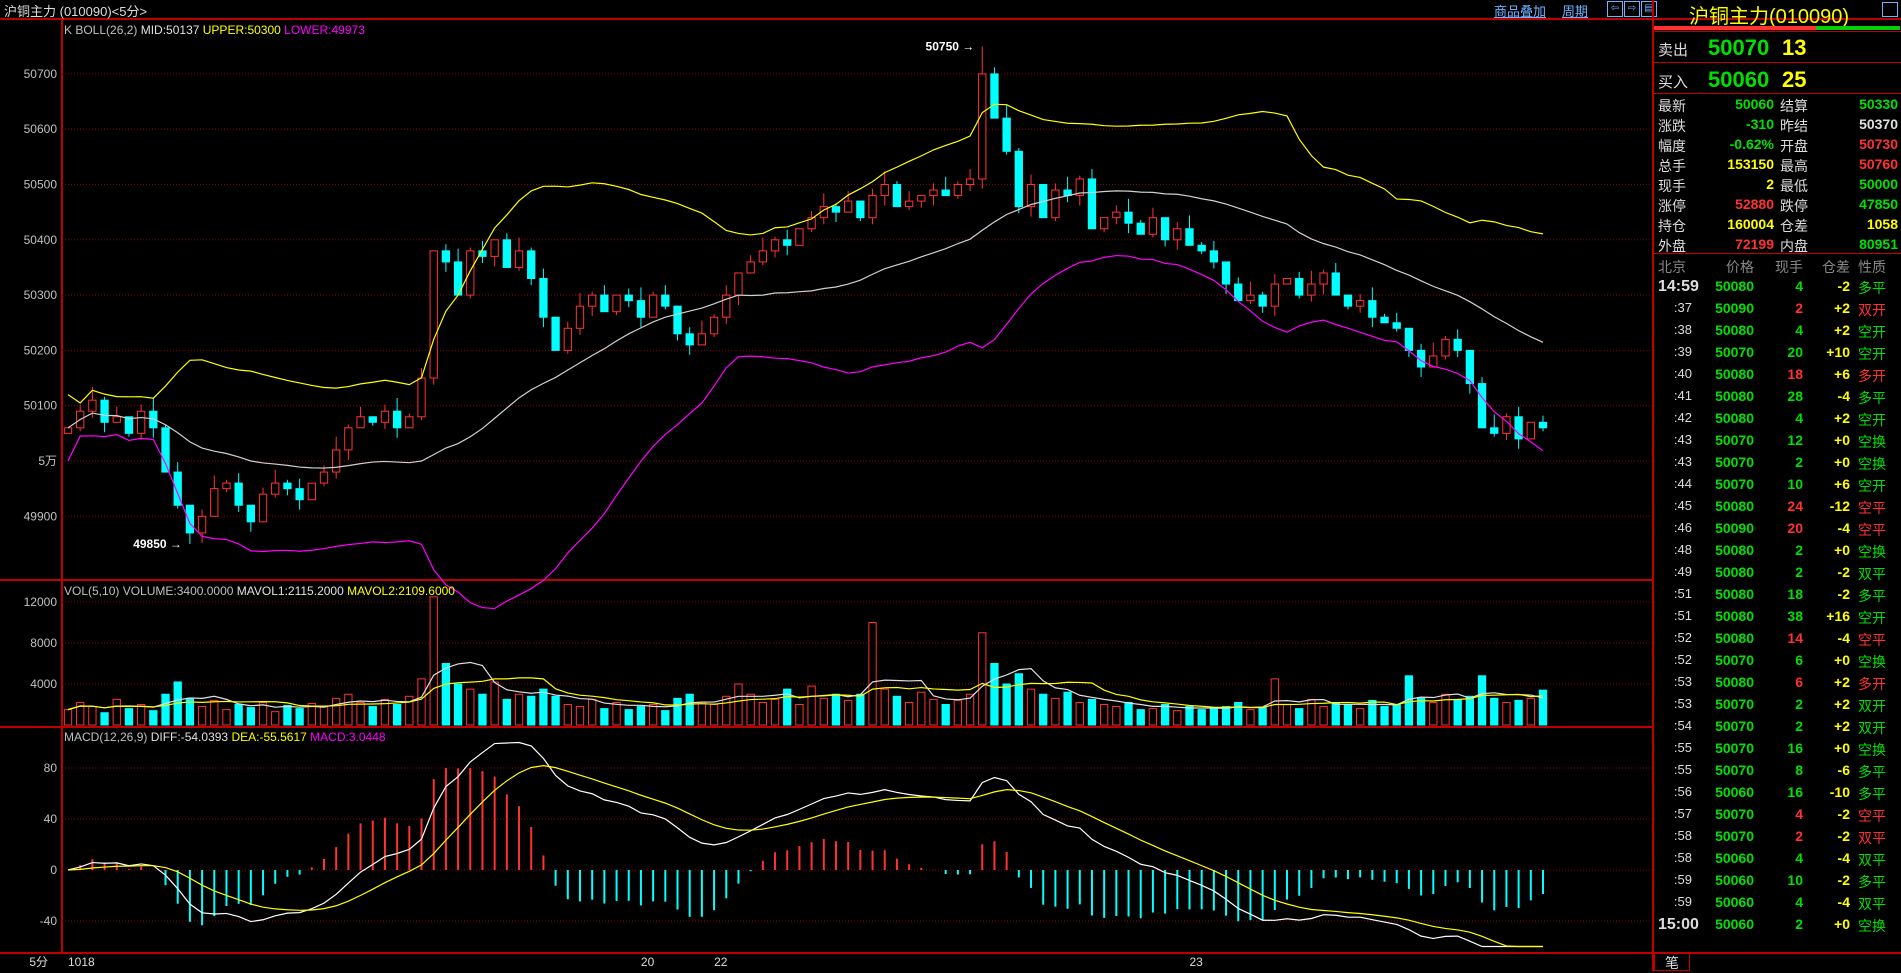 This screenshot has width=1901, height=973. What do you see at coordinates (1672, 146) in the screenshot?
I see `stat-label: 幅度` at bounding box center [1672, 146].